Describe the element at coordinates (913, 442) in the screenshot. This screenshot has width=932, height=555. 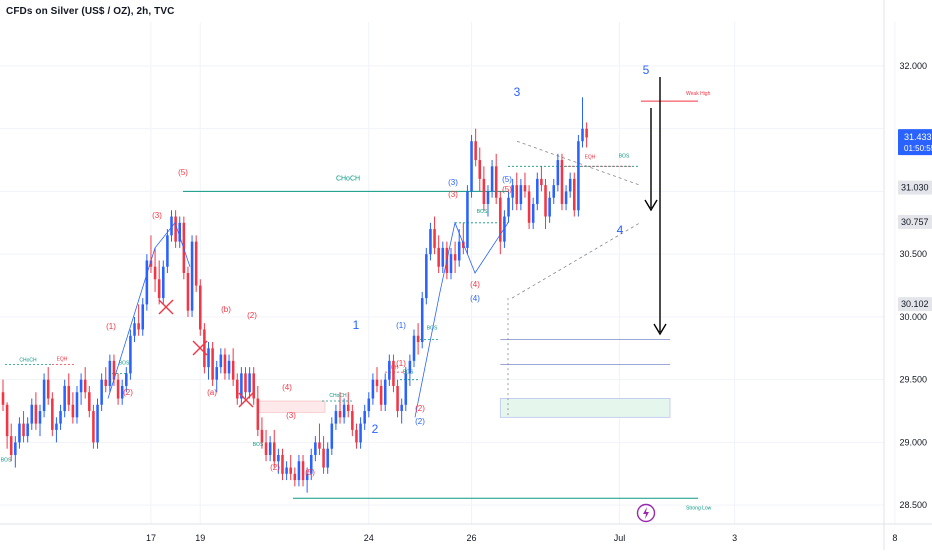
I see `y-tick-label: 29.000` at that location.